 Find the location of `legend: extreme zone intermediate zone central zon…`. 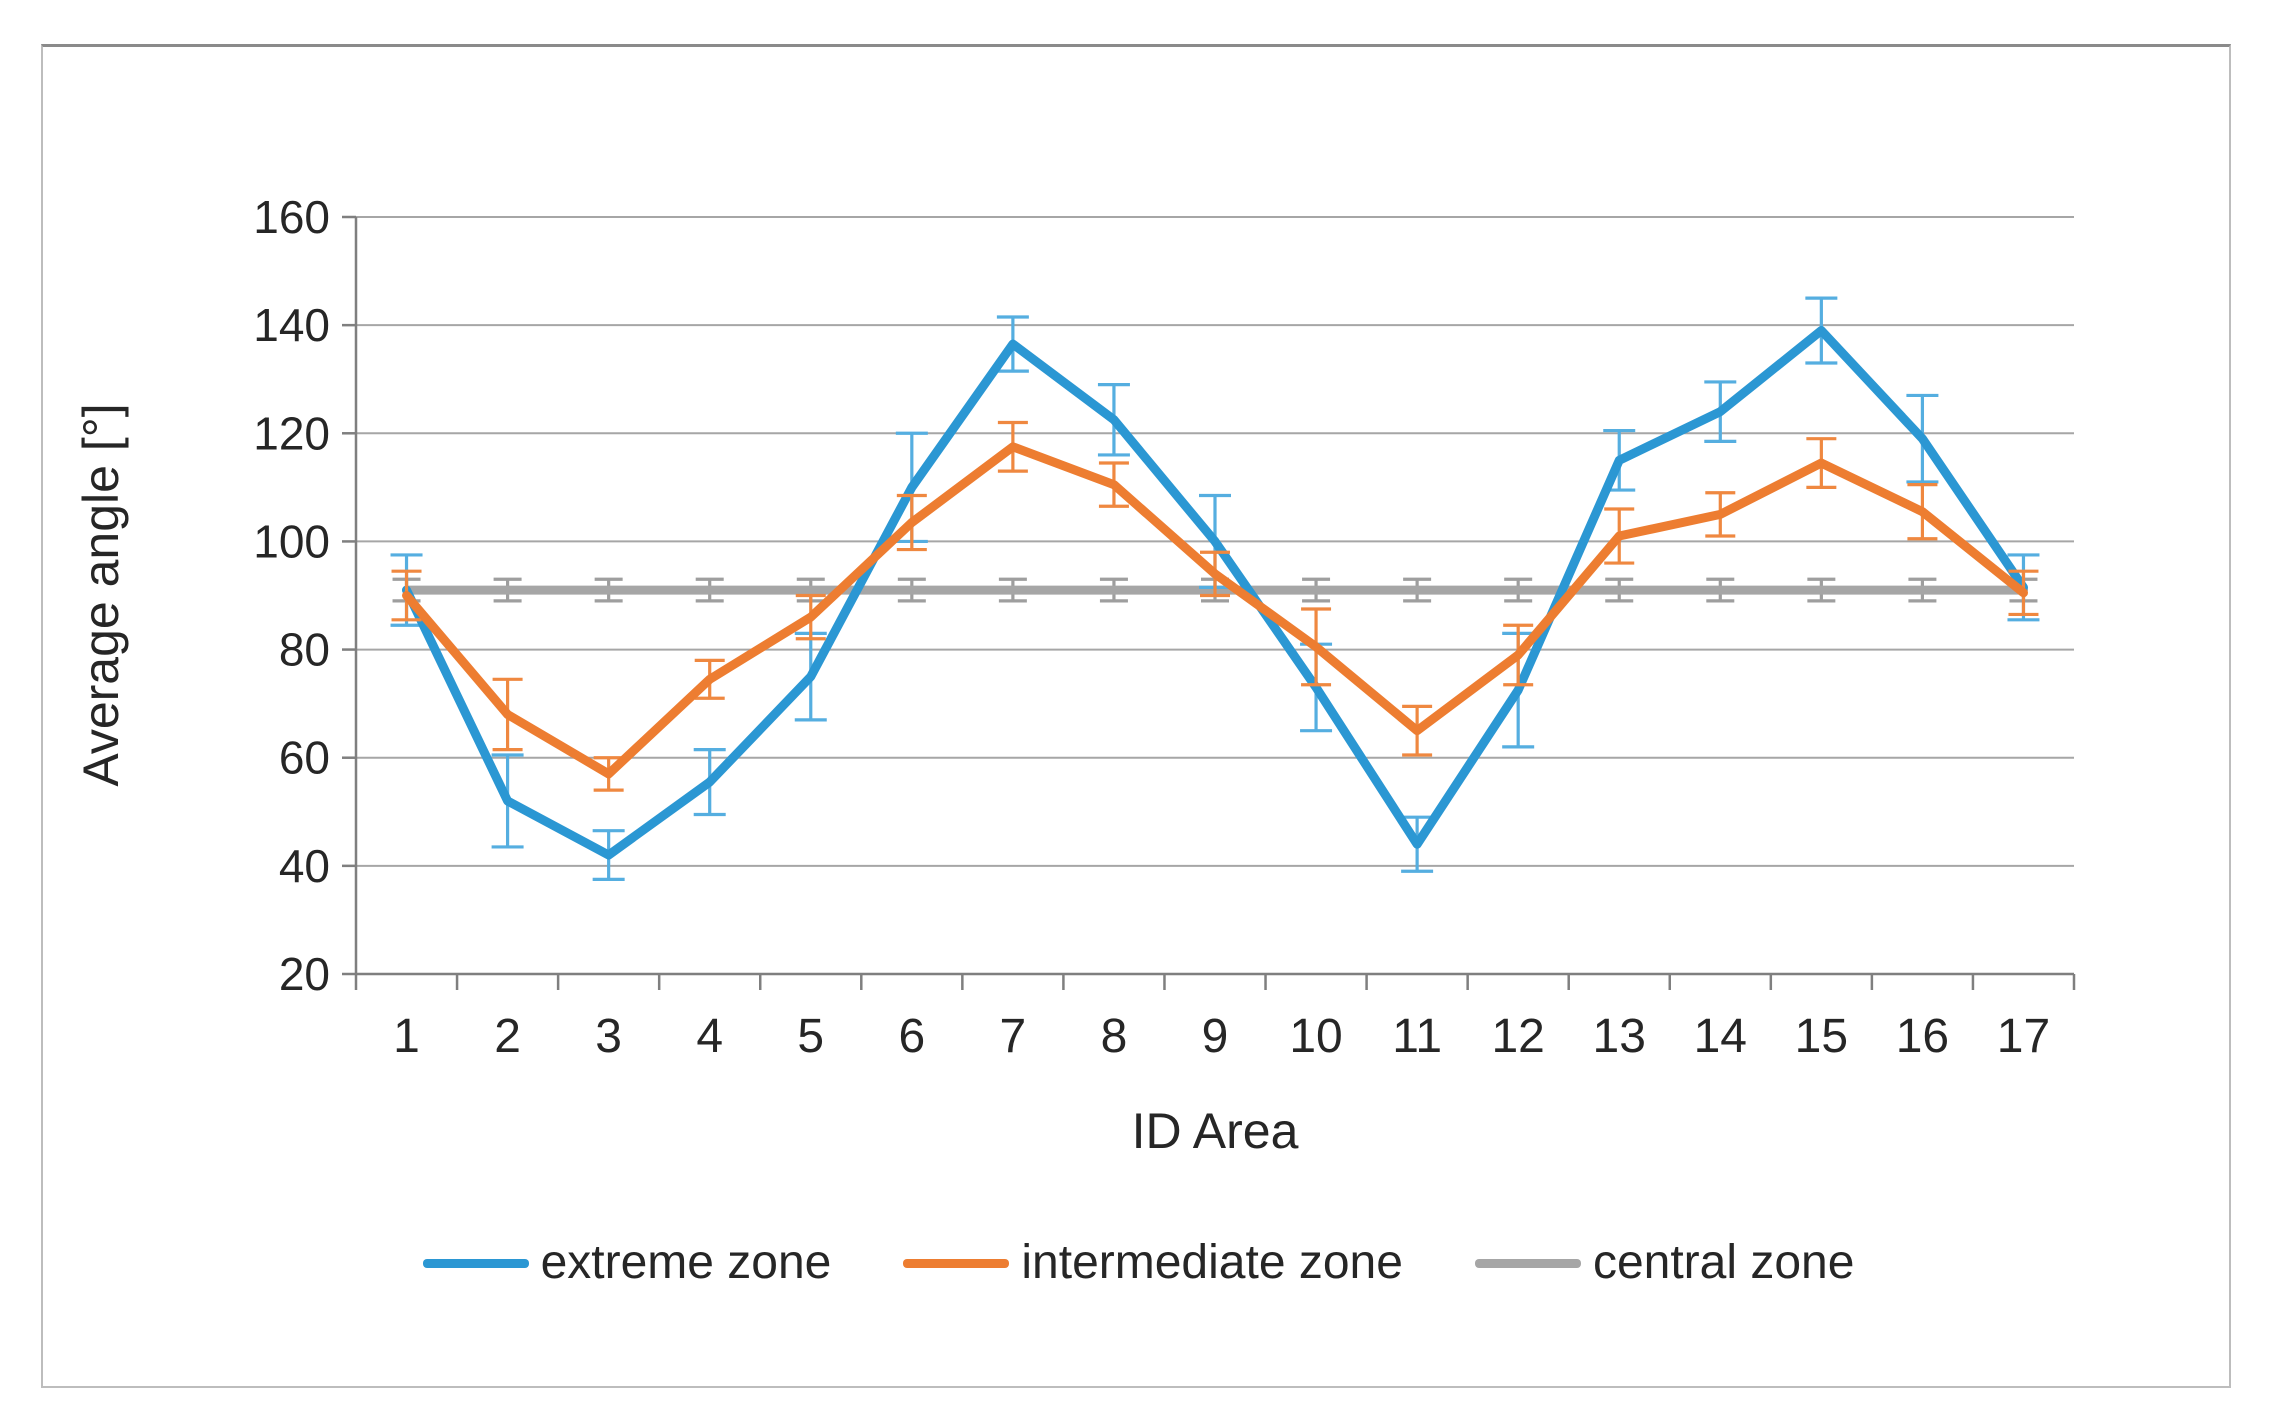

legend: extreme zone intermediate zone central zon… is located at coordinates (1138, 1263).